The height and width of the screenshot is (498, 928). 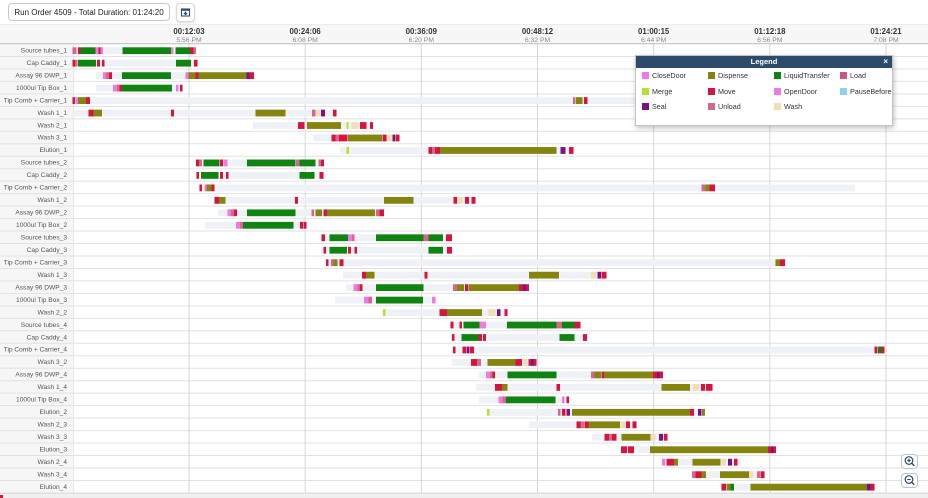 I want to click on svg-text: Assay 96 DWP_1, so click(x=41, y=75).